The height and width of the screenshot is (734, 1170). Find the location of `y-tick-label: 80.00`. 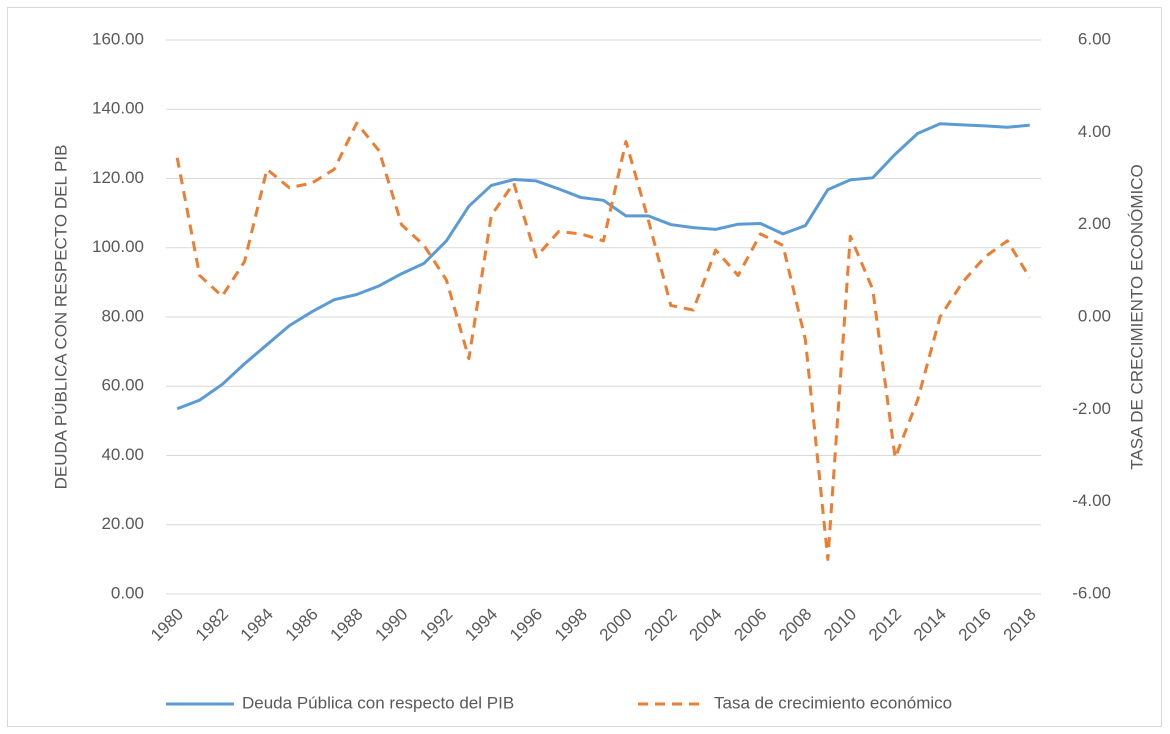

y-tick-label: 80.00 is located at coordinates (122, 315).